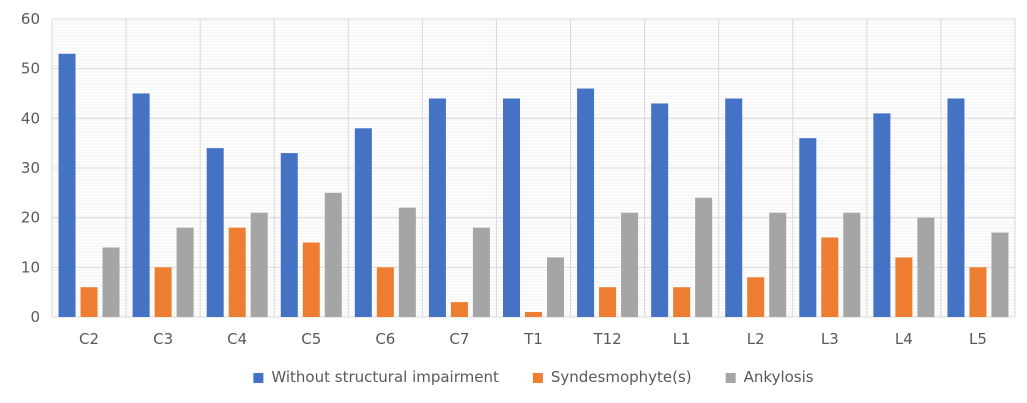  Describe the element at coordinates (978, 339) in the screenshot. I see `x-tick-label: L5` at that location.